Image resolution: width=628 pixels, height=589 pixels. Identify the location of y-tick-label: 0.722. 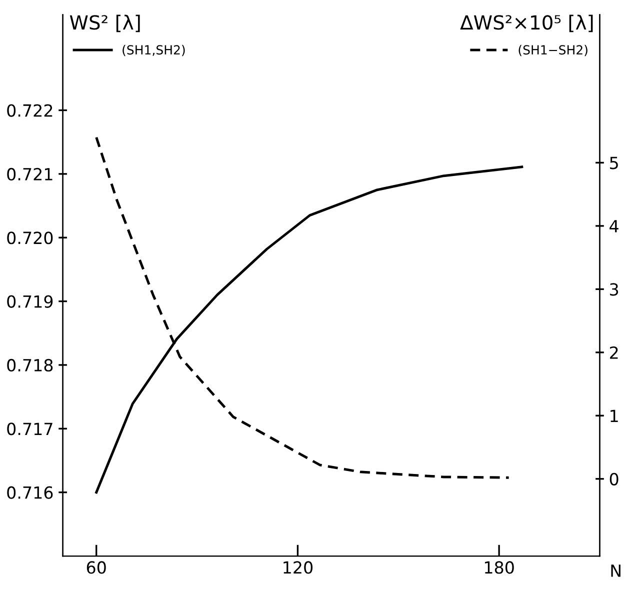
(29, 110).